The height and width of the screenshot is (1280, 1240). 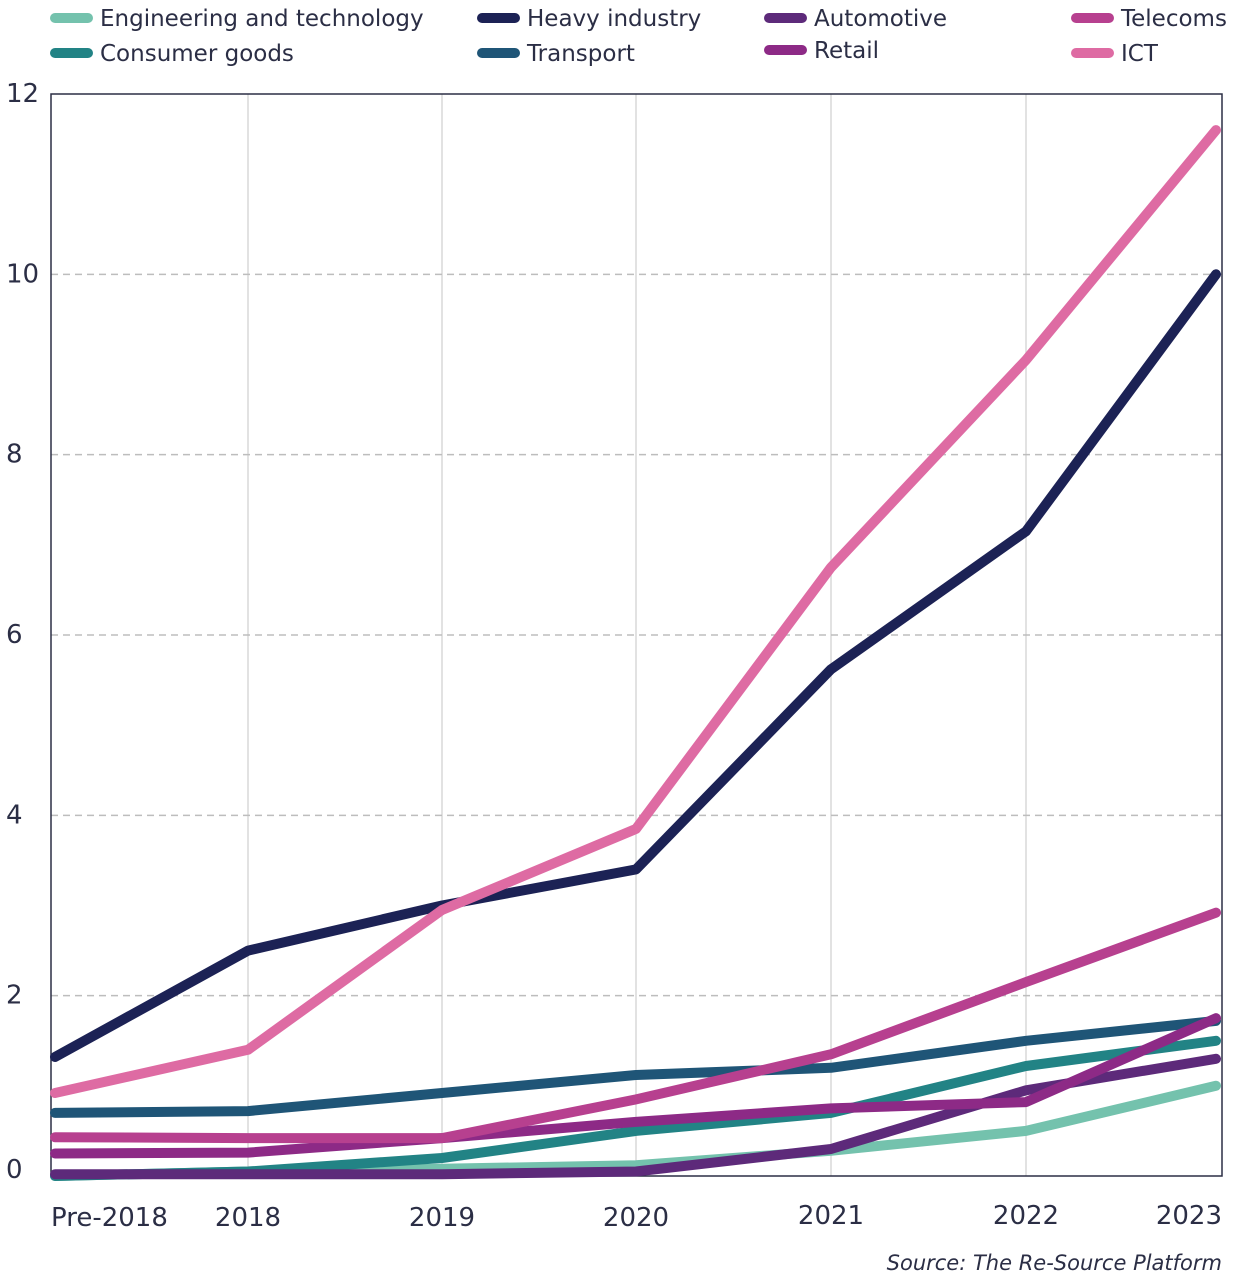 What do you see at coordinates (442, 1218) in the screenshot?
I see `x-tick-label: 2019` at bounding box center [442, 1218].